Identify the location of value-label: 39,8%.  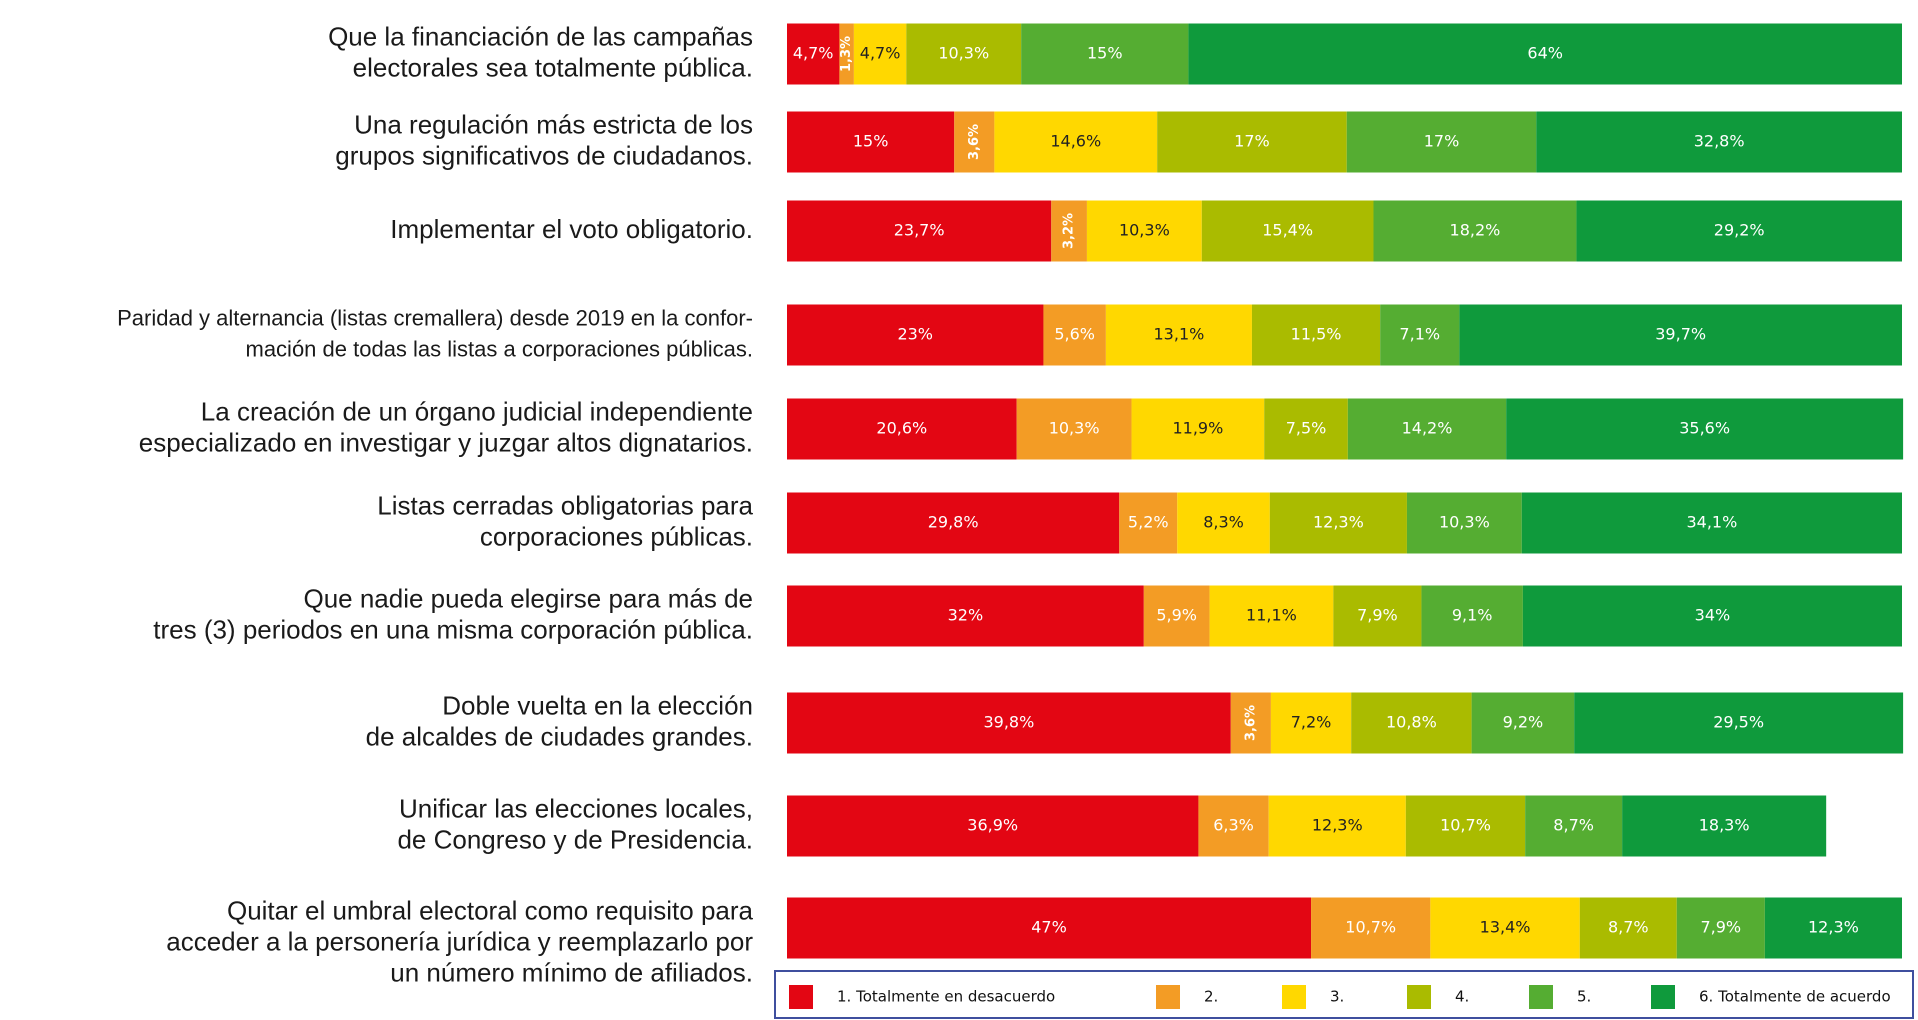
(1008, 722).